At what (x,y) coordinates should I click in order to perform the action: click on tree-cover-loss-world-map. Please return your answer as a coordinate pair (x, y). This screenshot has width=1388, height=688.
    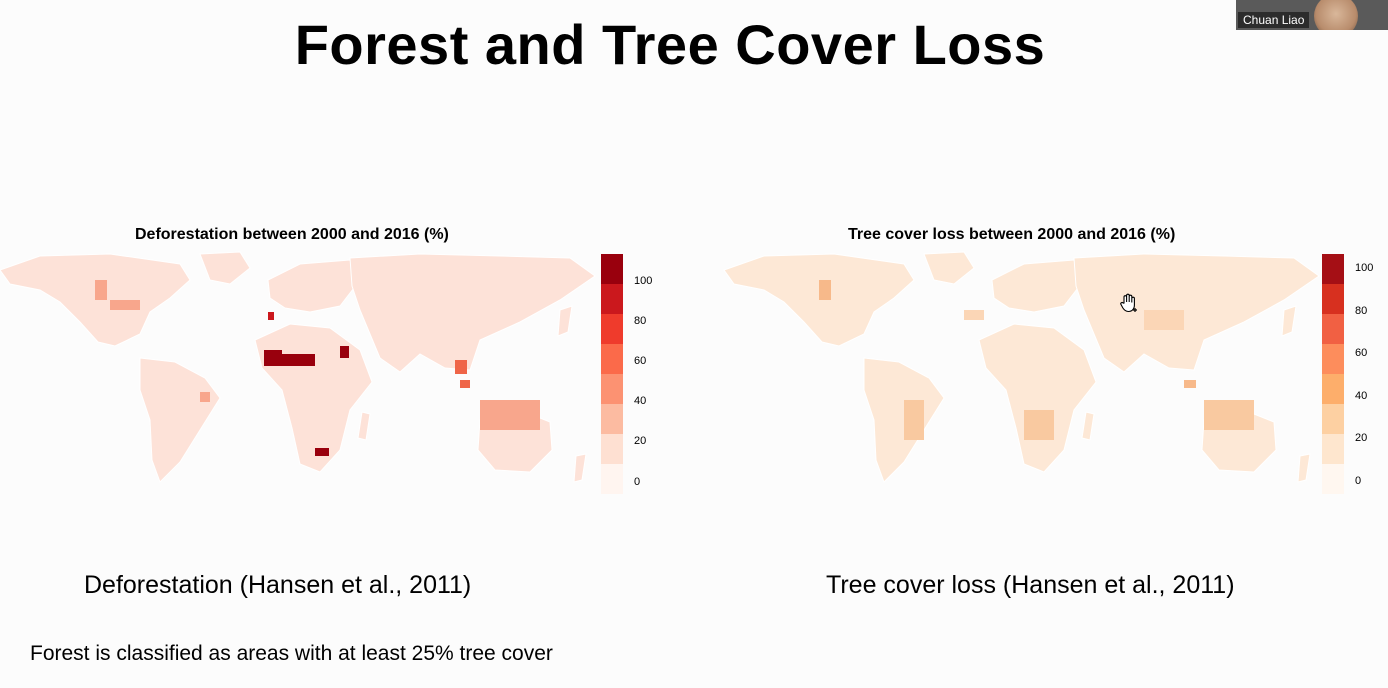
    Looking at the image, I should click on (1021, 367).